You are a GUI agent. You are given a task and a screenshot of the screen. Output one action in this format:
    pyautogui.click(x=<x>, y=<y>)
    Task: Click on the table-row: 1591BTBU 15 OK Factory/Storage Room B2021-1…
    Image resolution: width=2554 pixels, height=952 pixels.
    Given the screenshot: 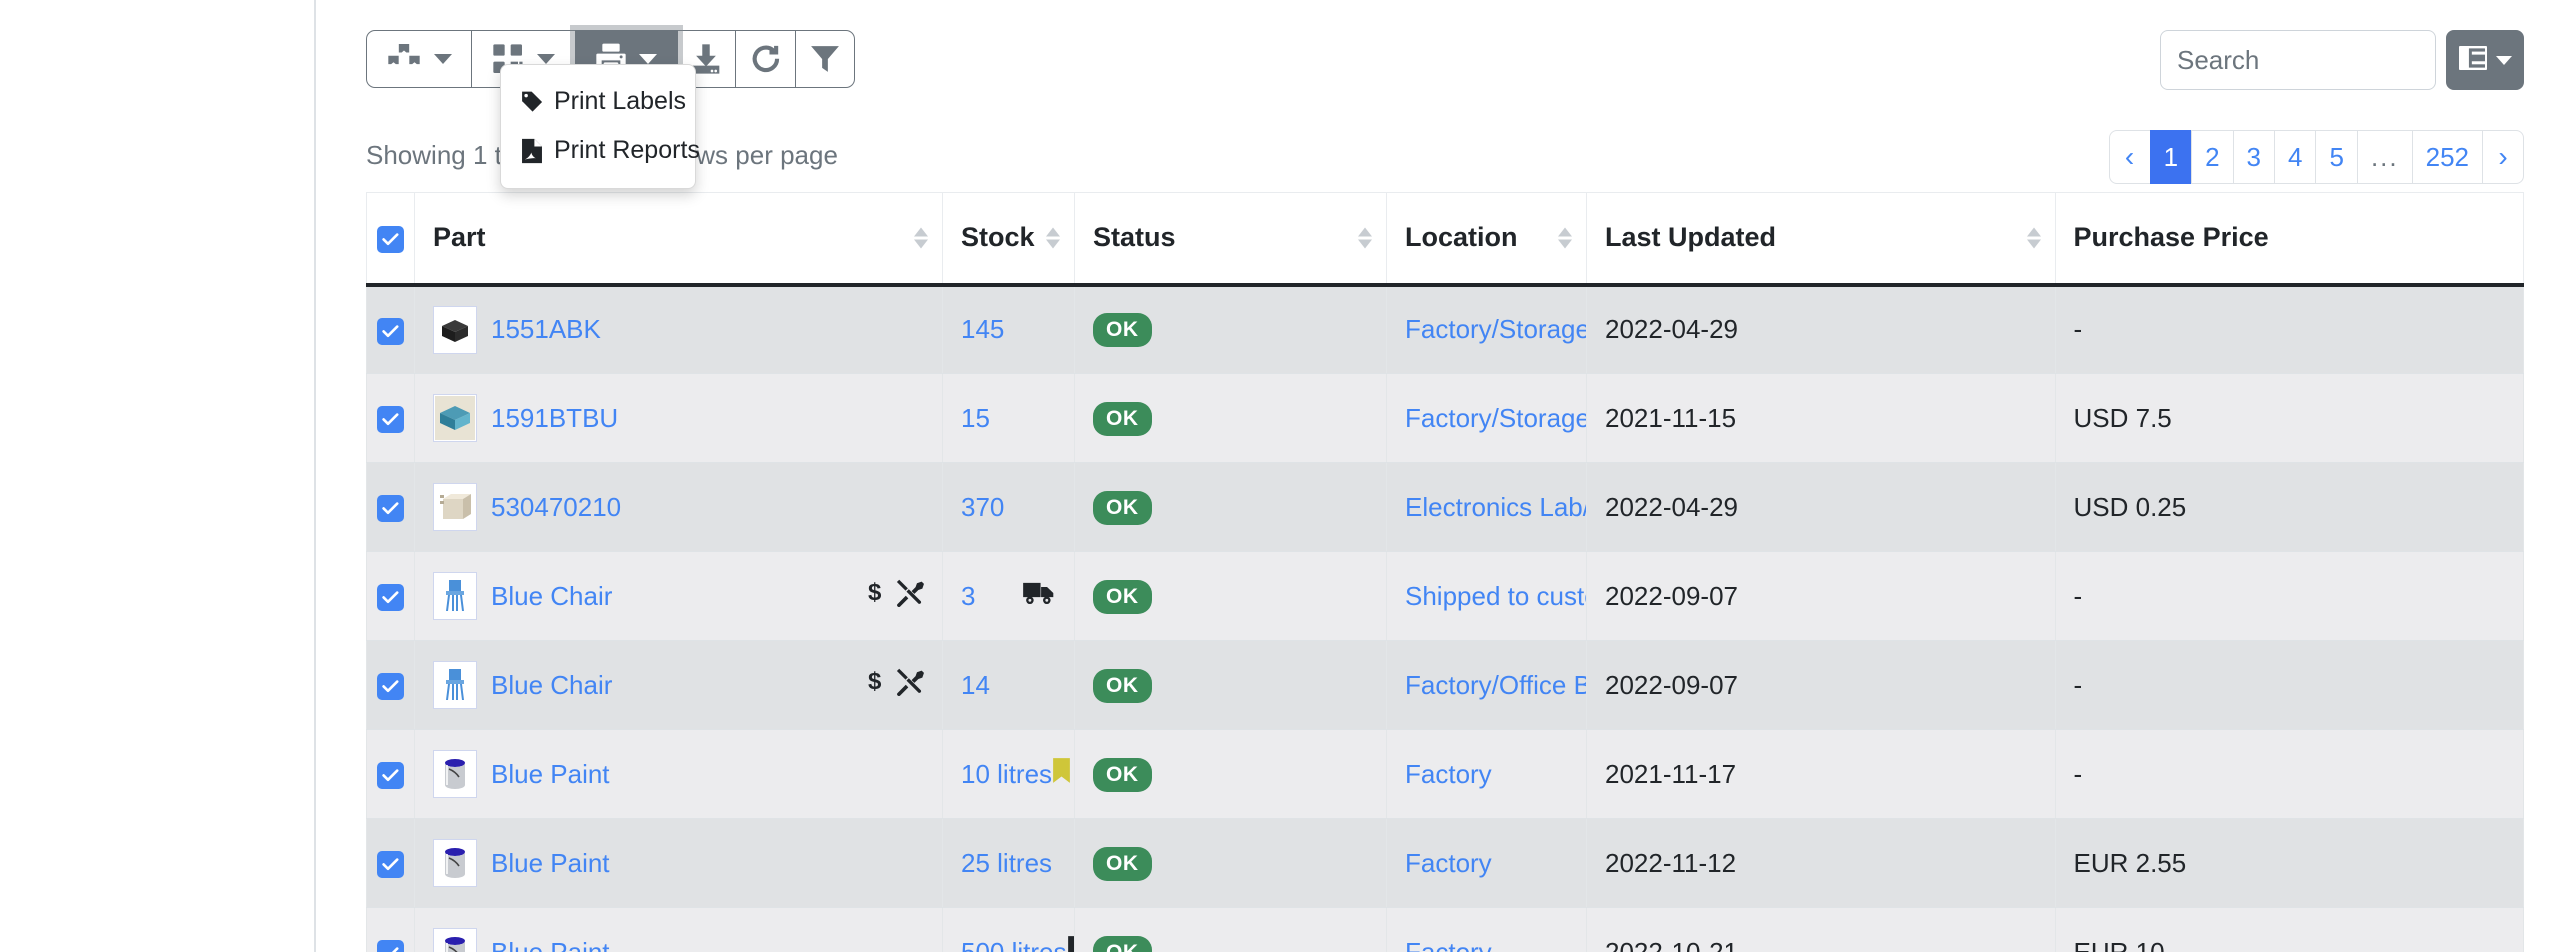 What is the action you would take?
    pyautogui.click(x=1445, y=418)
    